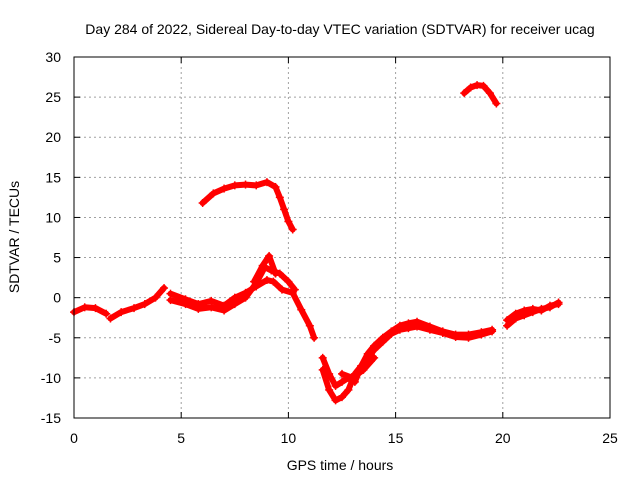  Describe the element at coordinates (53, 57) in the screenshot. I see `y-tick-label: 30` at that location.